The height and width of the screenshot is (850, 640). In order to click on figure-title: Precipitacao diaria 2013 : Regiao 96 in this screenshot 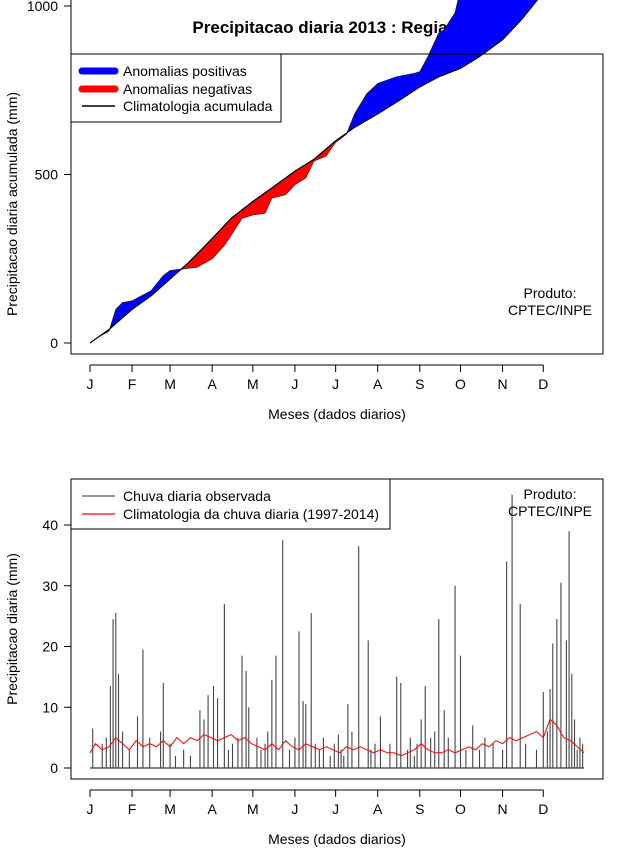, I will do `click(336, 27)`.